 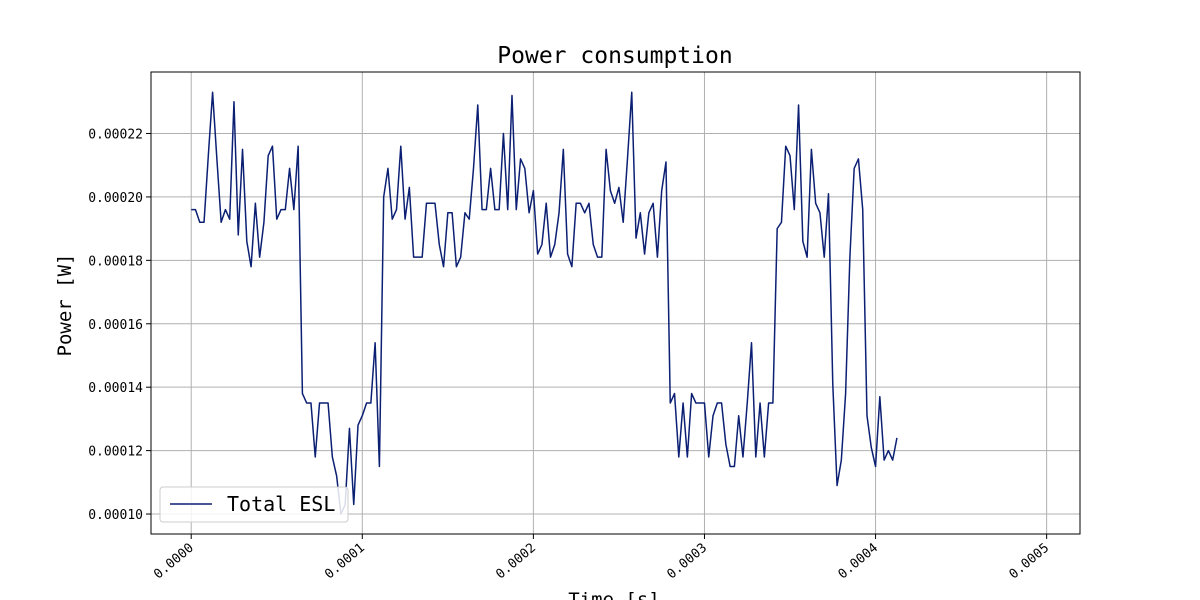 I want to click on y-tick-label: 0.00020, so click(x=115, y=198).